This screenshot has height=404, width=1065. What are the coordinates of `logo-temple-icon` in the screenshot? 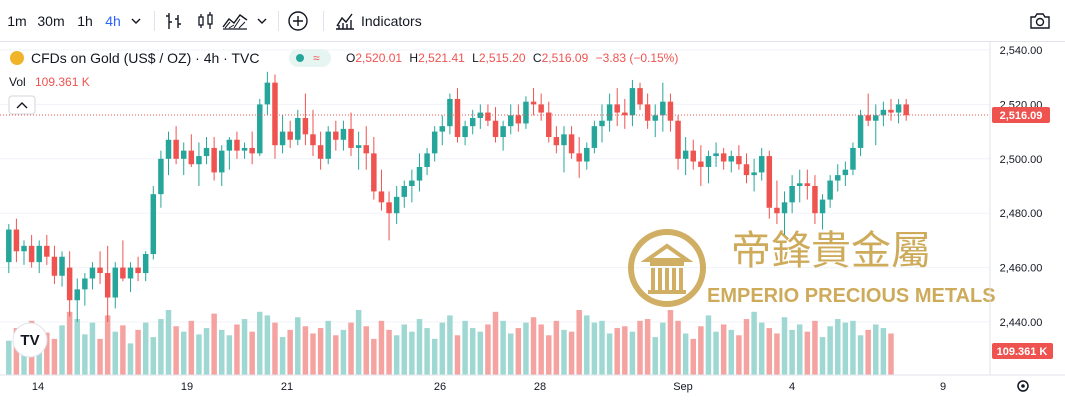 It's located at (667, 268).